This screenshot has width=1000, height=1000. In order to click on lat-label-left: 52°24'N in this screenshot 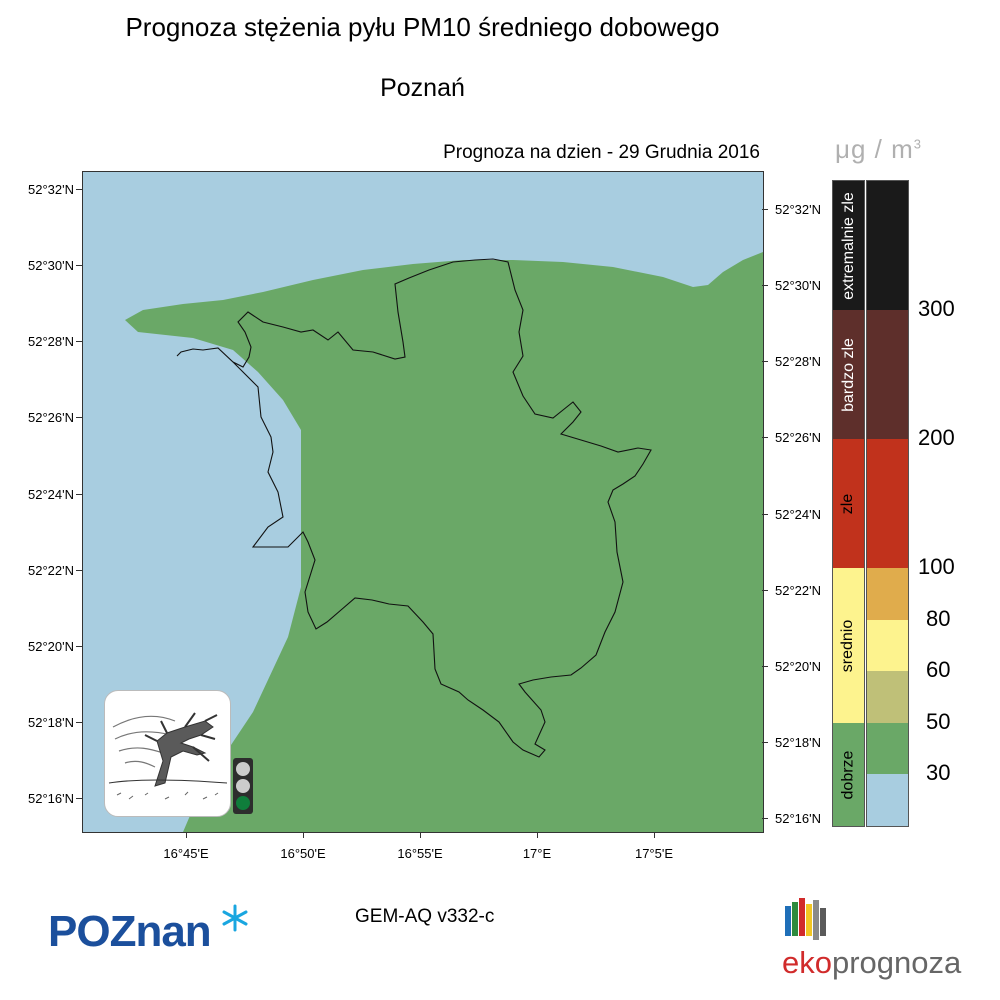, I will do `click(51, 494)`.